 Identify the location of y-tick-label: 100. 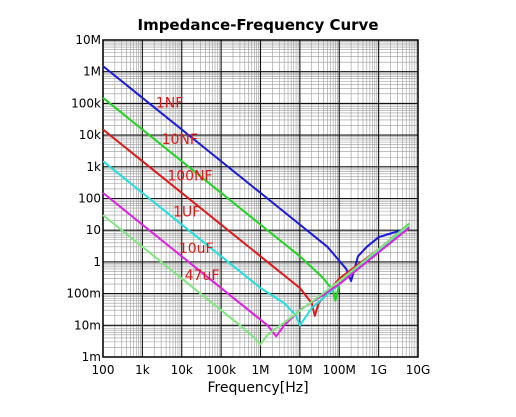
(89, 199).